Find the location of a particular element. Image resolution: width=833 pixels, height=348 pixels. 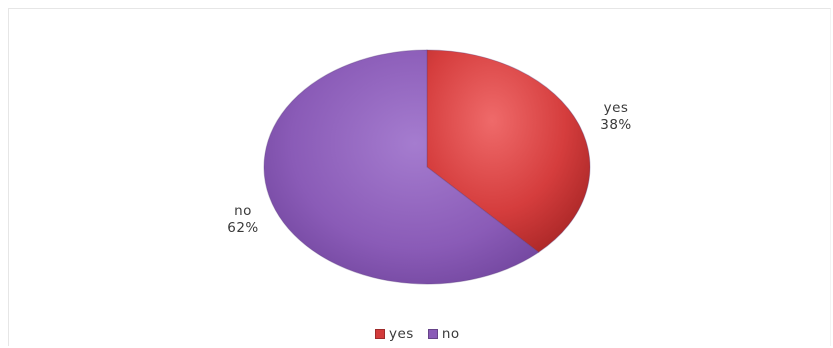

slice-label-no: no 62% is located at coordinates (243, 220).